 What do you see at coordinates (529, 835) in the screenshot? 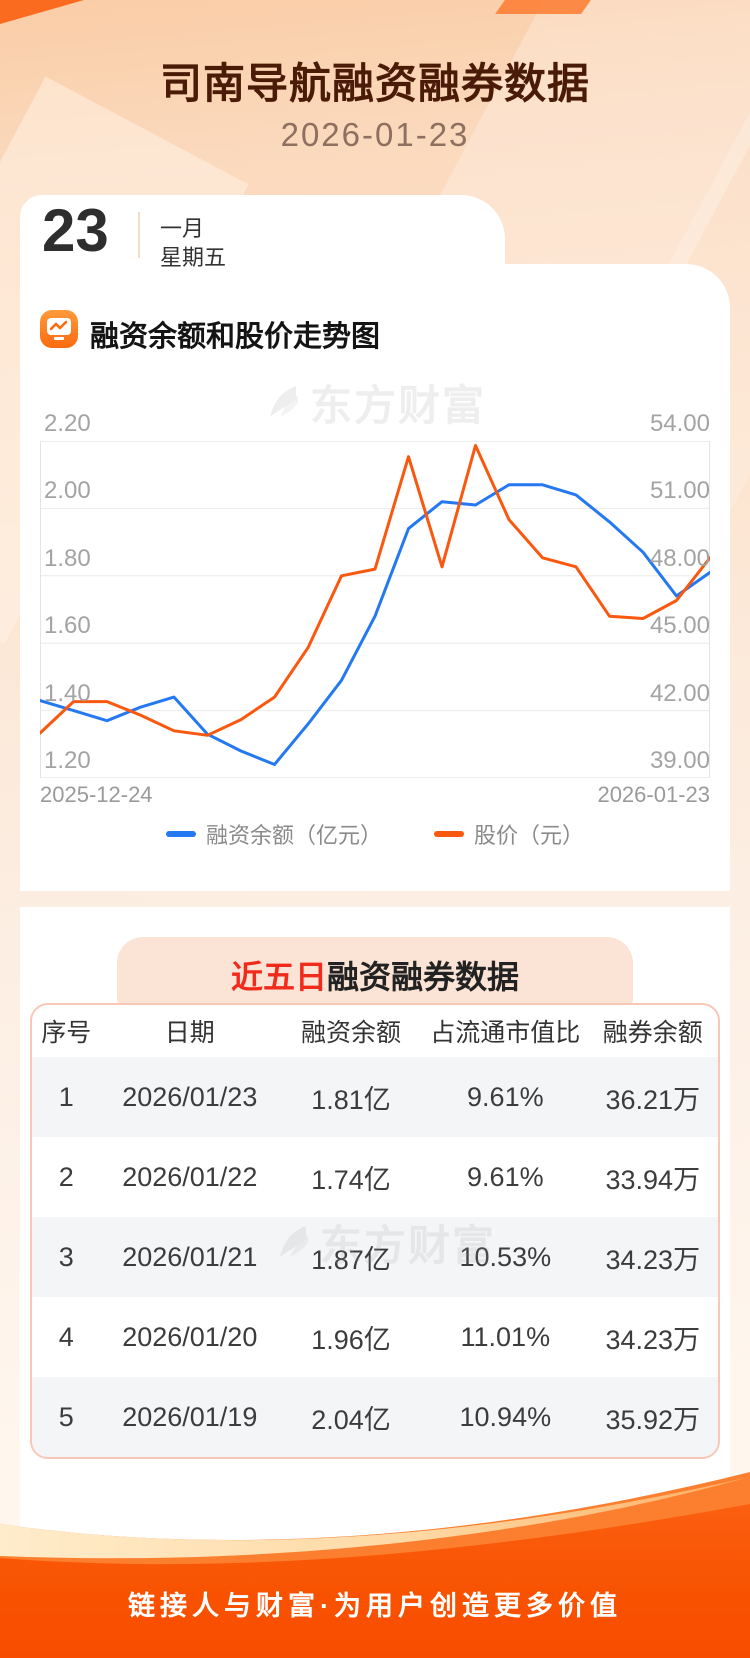
I see `legend-label: 股价（元）` at bounding box center [529, 835].